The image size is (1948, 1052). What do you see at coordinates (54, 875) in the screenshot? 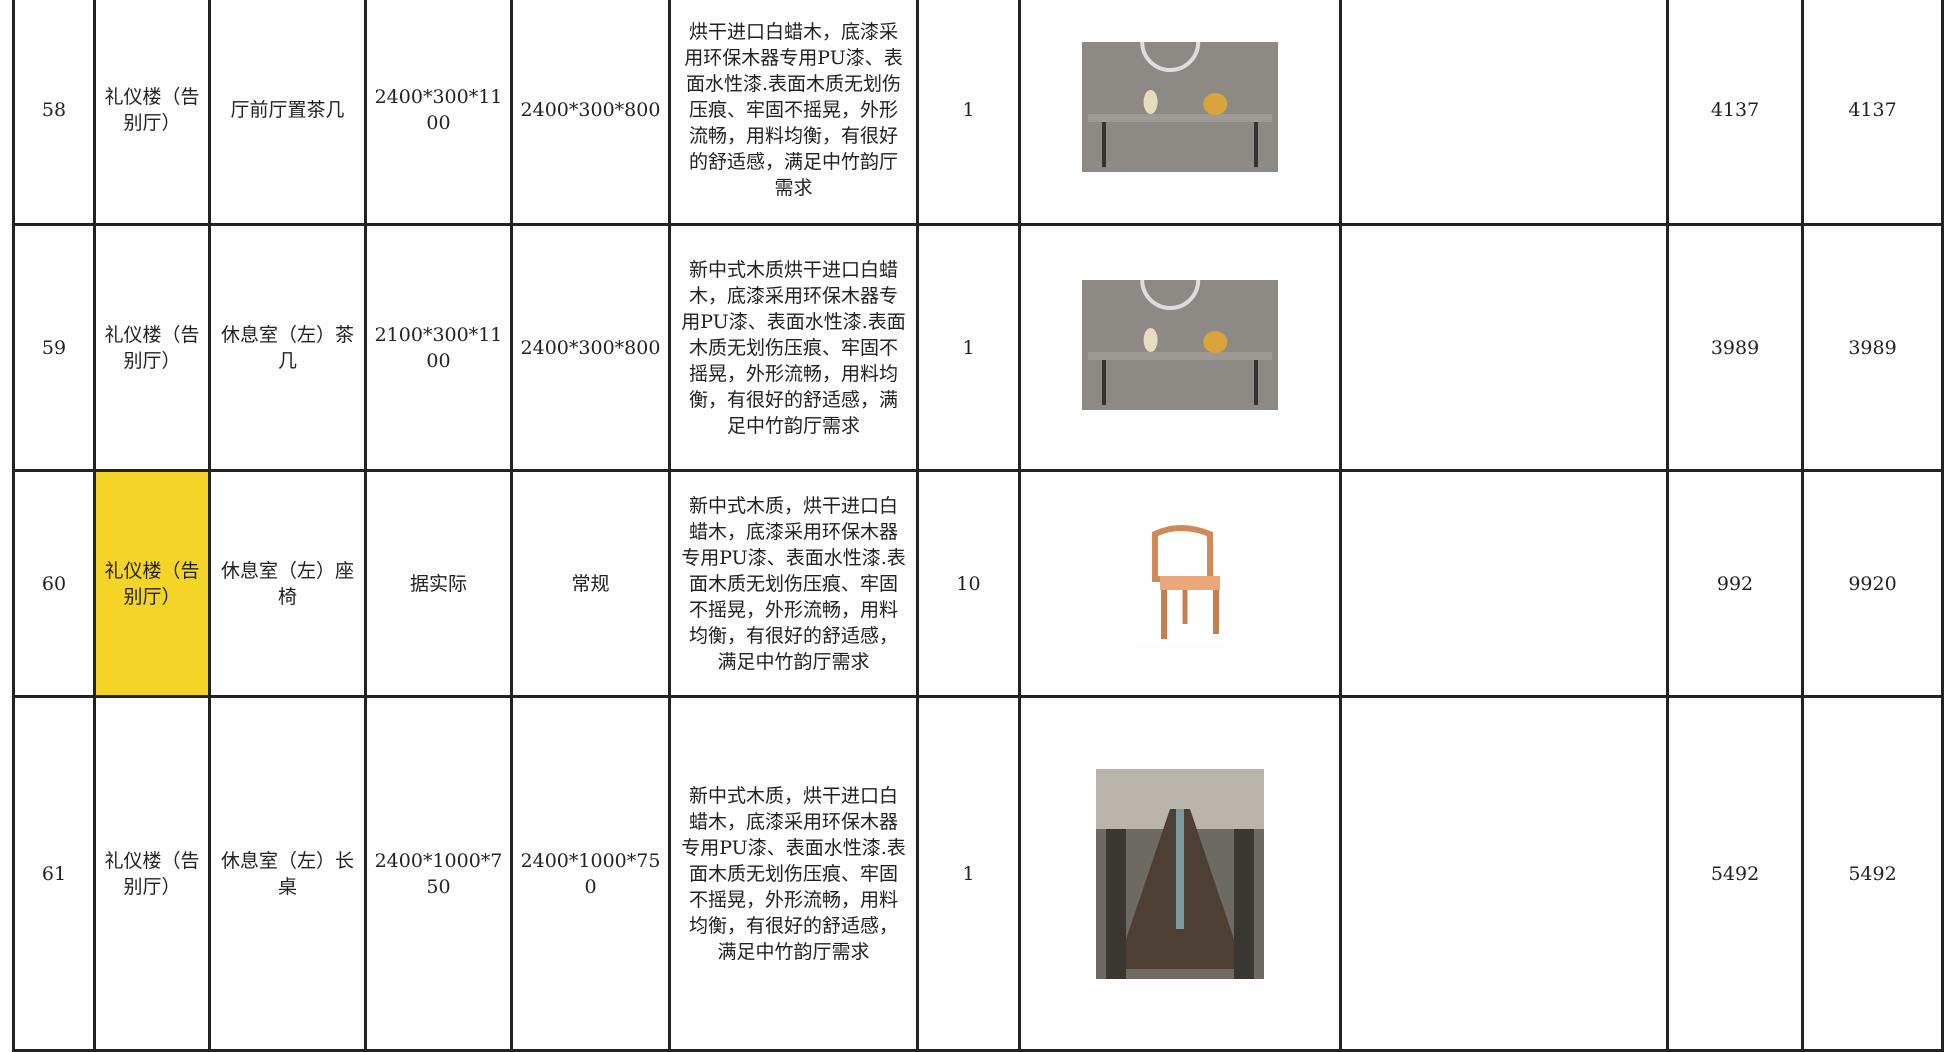
I see `row-number: 61` at bounding box center [54, 875].